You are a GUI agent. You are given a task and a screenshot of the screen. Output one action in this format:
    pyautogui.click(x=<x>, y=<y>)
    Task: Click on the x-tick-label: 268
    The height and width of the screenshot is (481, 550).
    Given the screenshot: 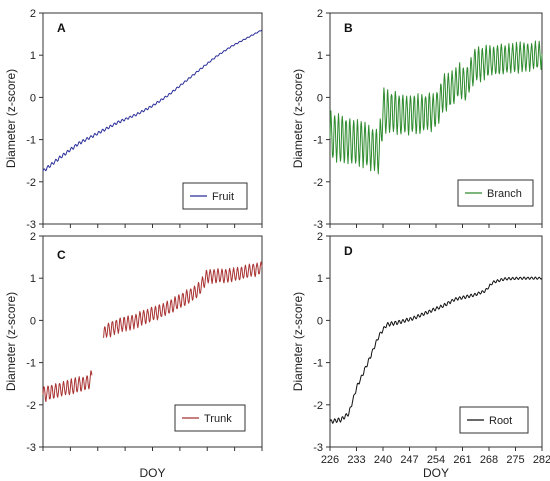 What is the action you would take?
    pyautogui.click(x=489, y=460)
    